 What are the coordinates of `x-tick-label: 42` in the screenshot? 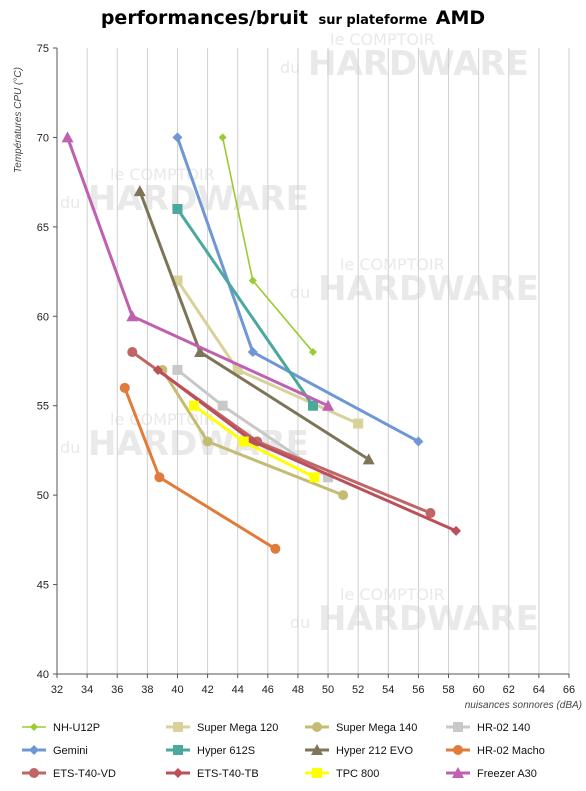 It's located at (207, 690).